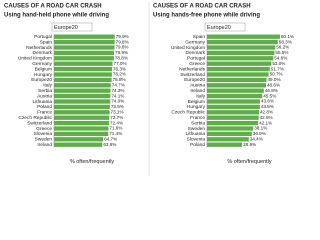 This screenshot has width=320, height=240. What do you see at coordinates (267, 101) in the screenshot?
I see `value-label: 43.6%` at bounding box center [267, 101].